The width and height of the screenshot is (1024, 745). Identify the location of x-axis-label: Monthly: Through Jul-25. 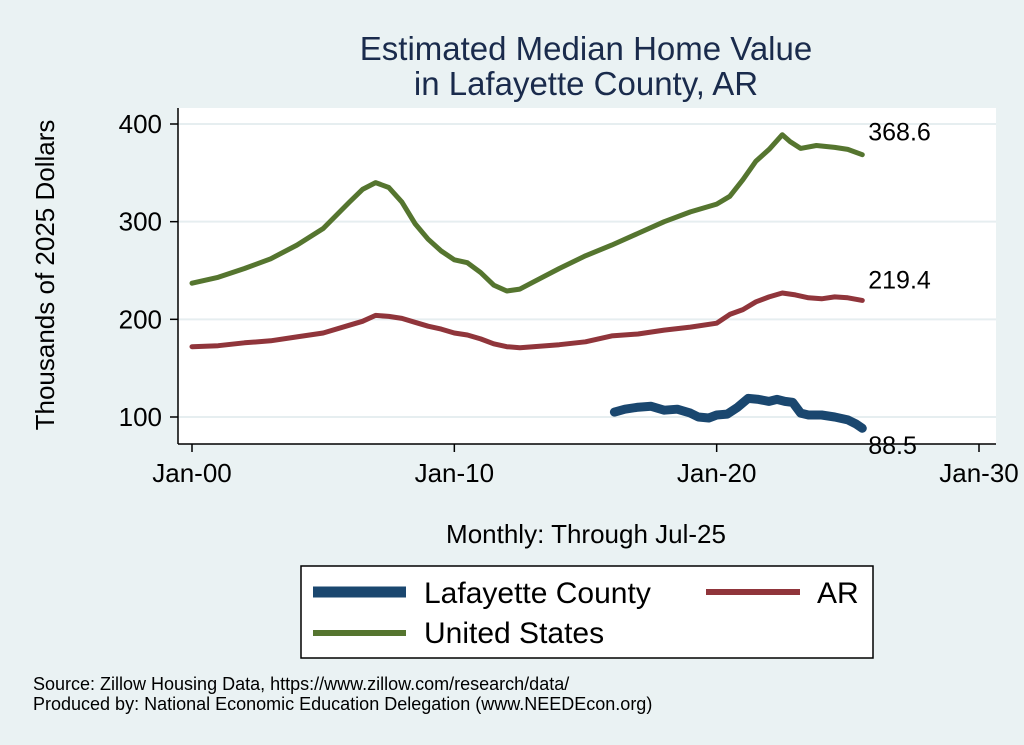
(586, 534).